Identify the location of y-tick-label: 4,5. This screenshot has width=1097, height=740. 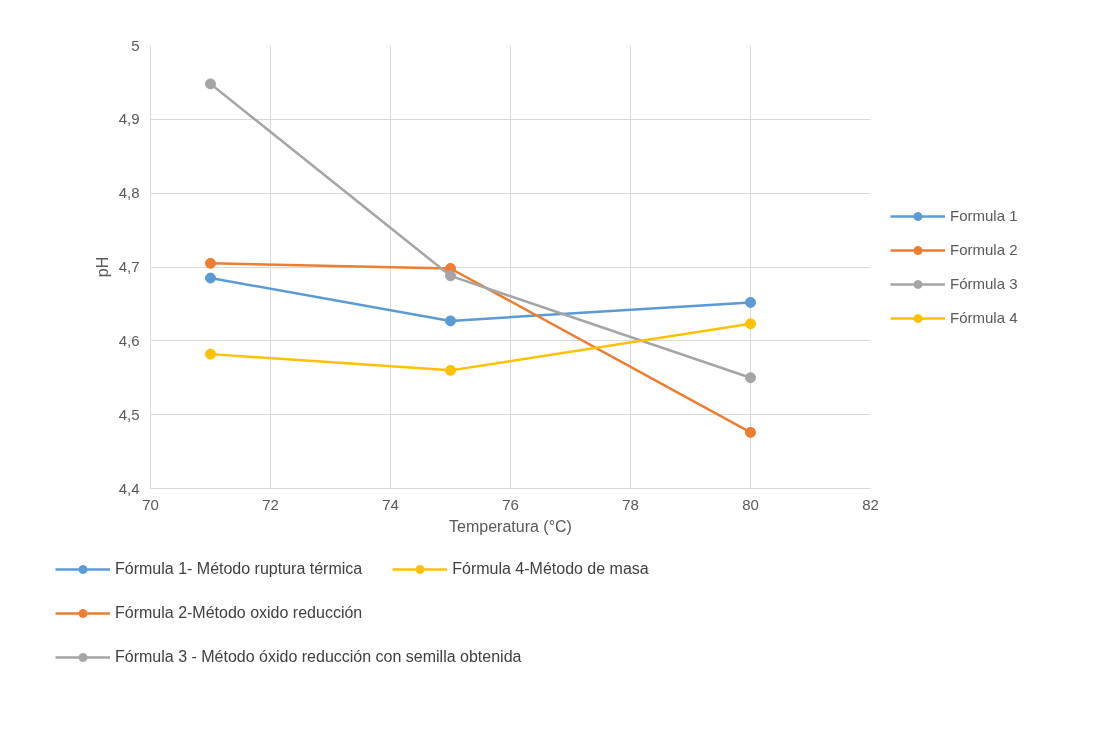
(129, 414).